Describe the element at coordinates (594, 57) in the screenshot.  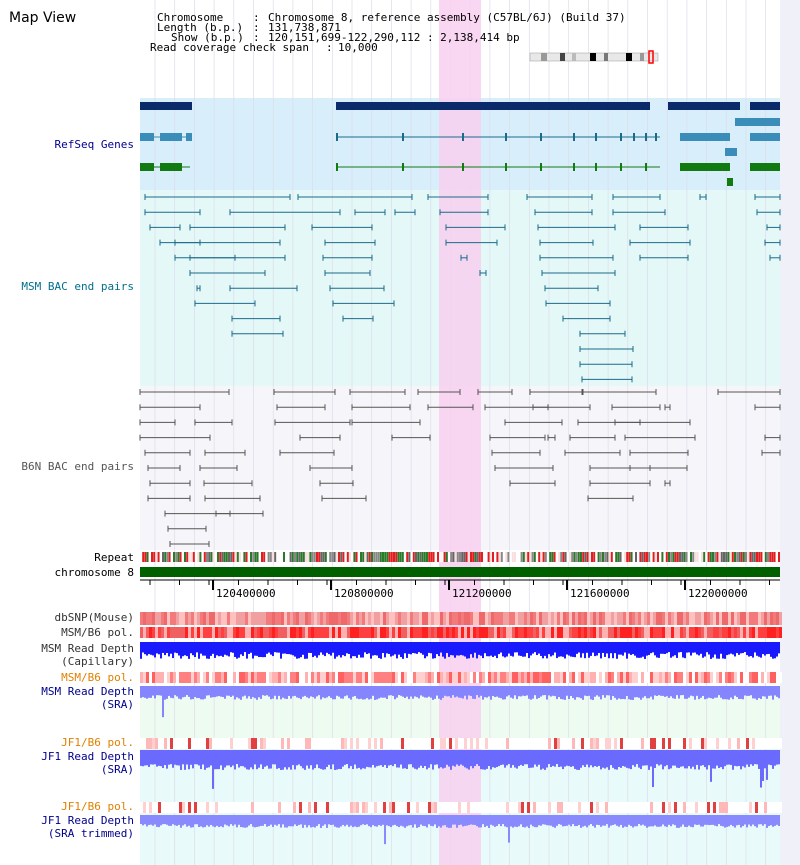
I see `chromosome-ideogram` at that location.